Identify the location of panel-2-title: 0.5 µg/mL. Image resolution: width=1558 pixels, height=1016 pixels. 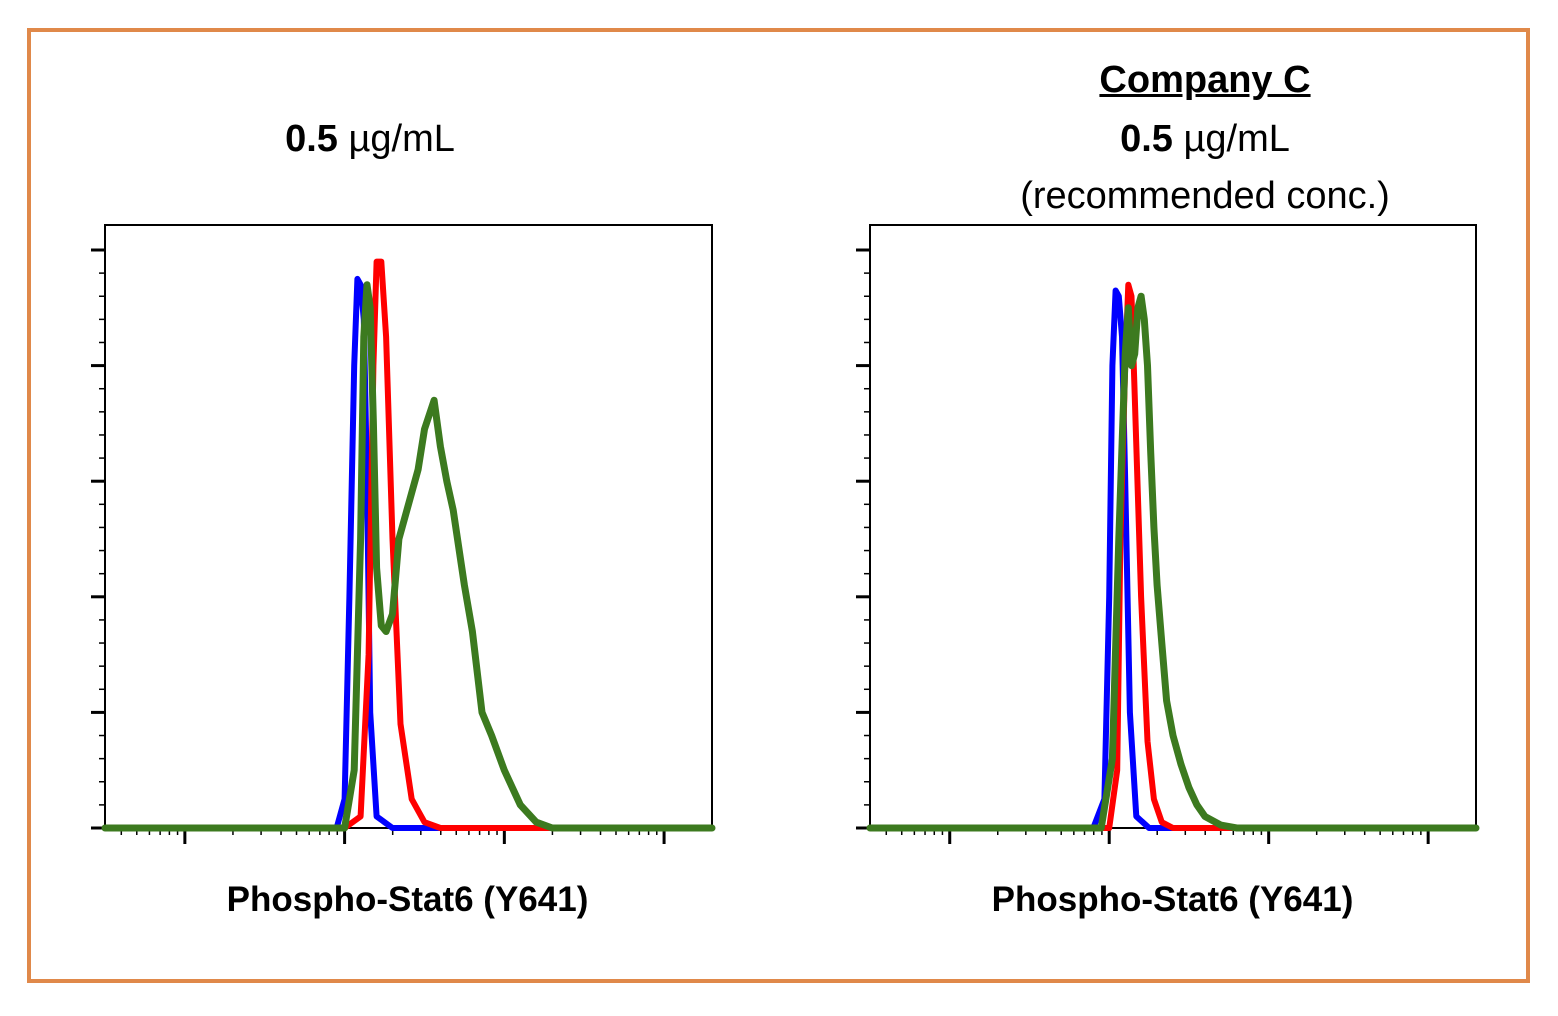
(1205, 139).